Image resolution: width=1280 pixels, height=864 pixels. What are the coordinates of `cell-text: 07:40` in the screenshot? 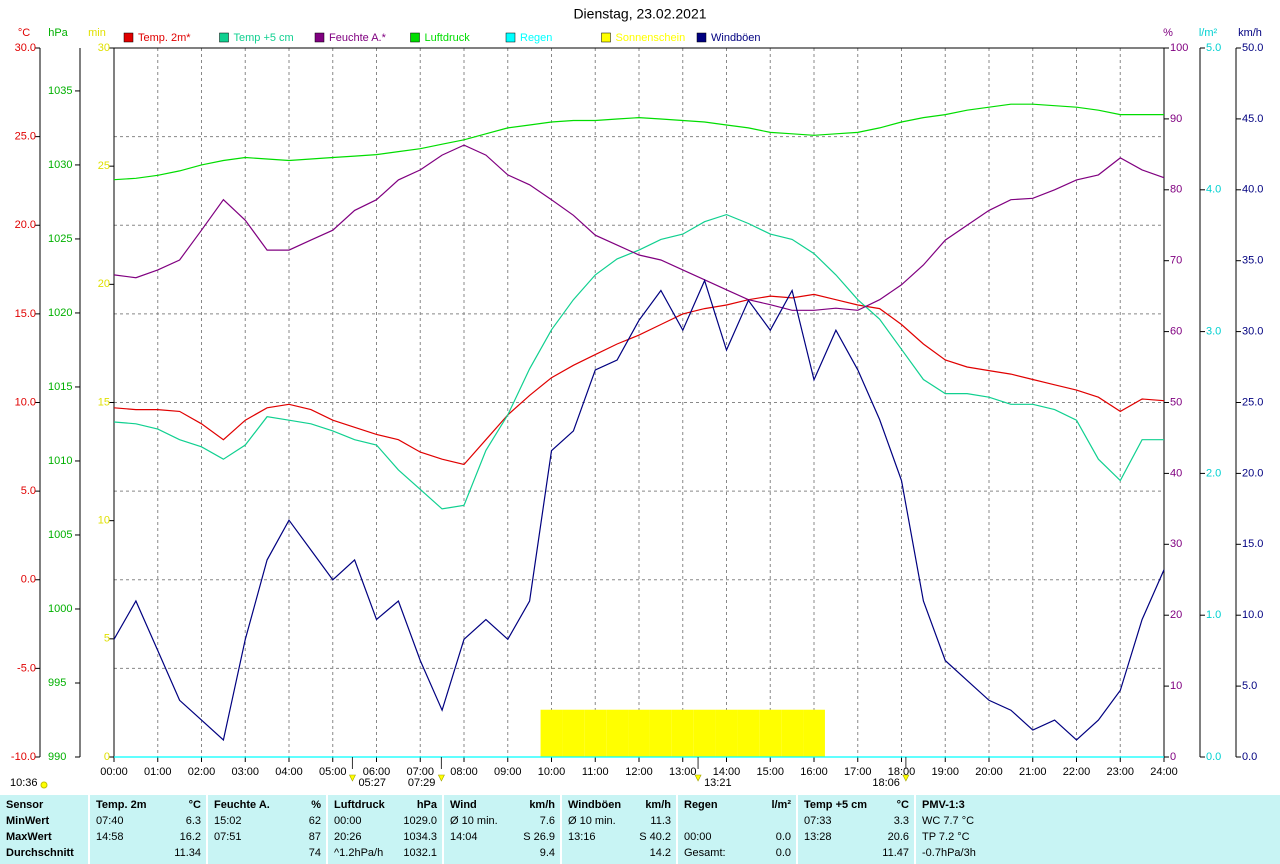 It's located at (110, 821).